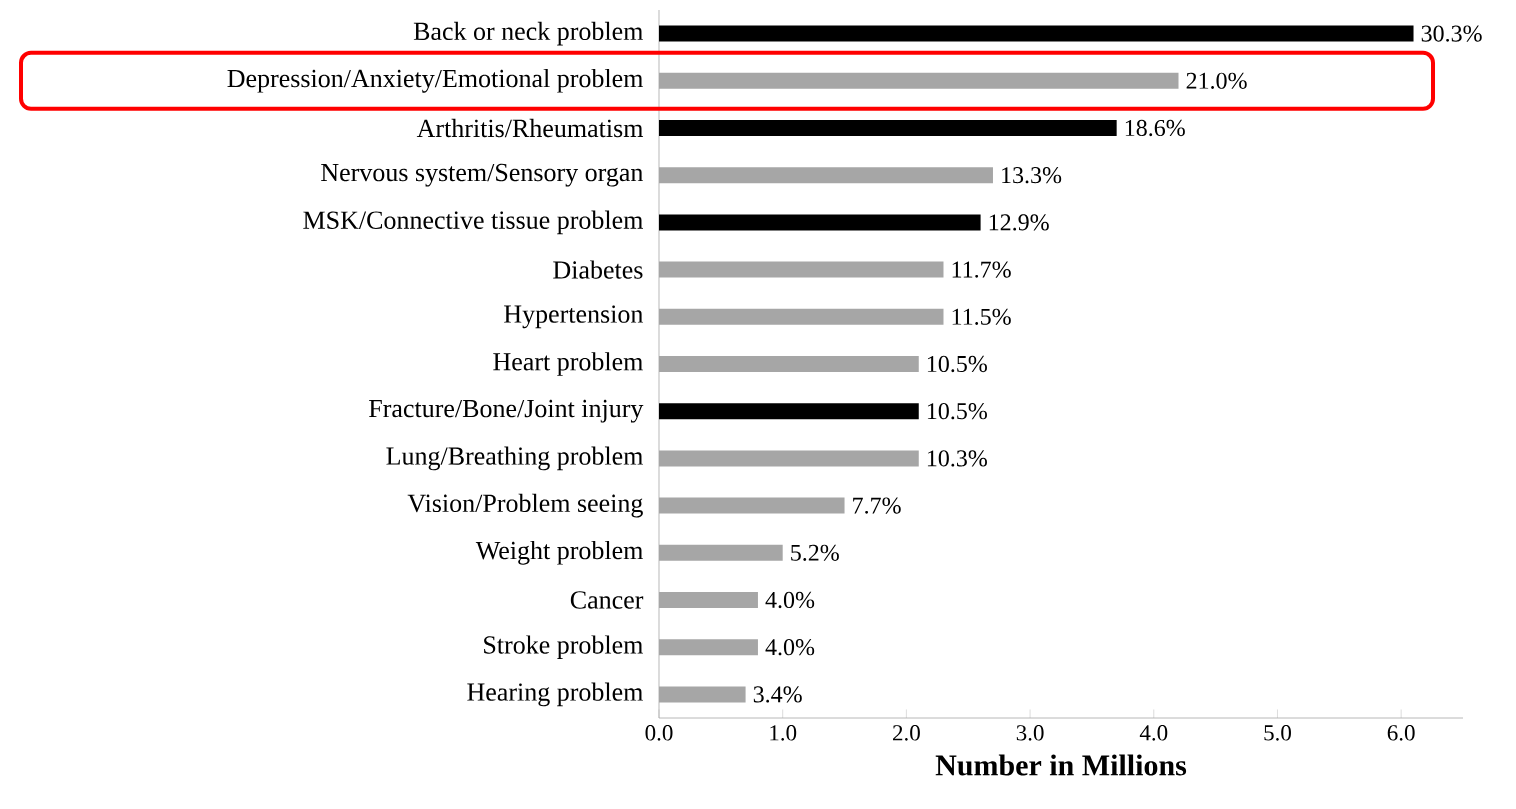  Describe the element at coordinates (473, 222) in the screenshot. I see `y-tick-label: MSK/Connective tissue problem` at that location.